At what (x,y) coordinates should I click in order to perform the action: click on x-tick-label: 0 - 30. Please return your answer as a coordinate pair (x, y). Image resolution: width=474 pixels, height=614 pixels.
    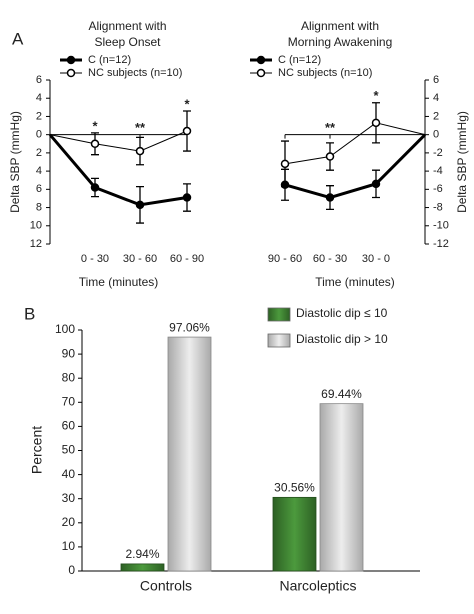
    Looking at the image, I should click on (95, 259).